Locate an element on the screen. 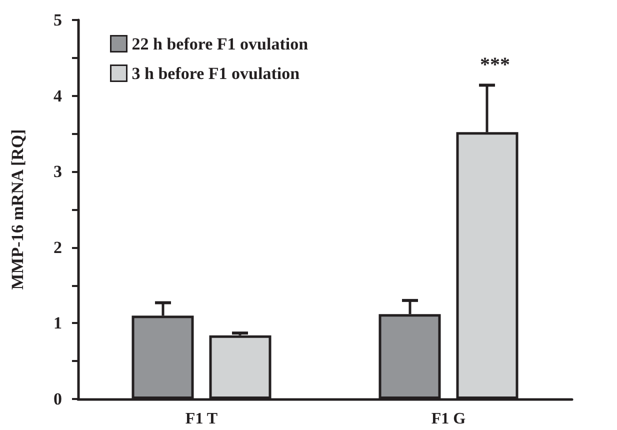  x-tick-label: F1 T is located at coordinates (201, 419).